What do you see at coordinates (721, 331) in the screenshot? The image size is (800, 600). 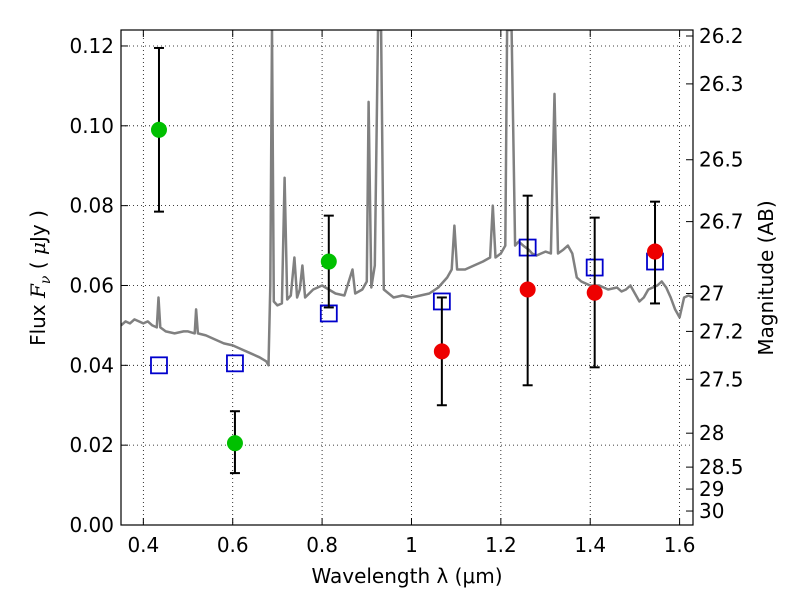 I see `right-tick-label: 27.2` at bounding box center [721, 331].